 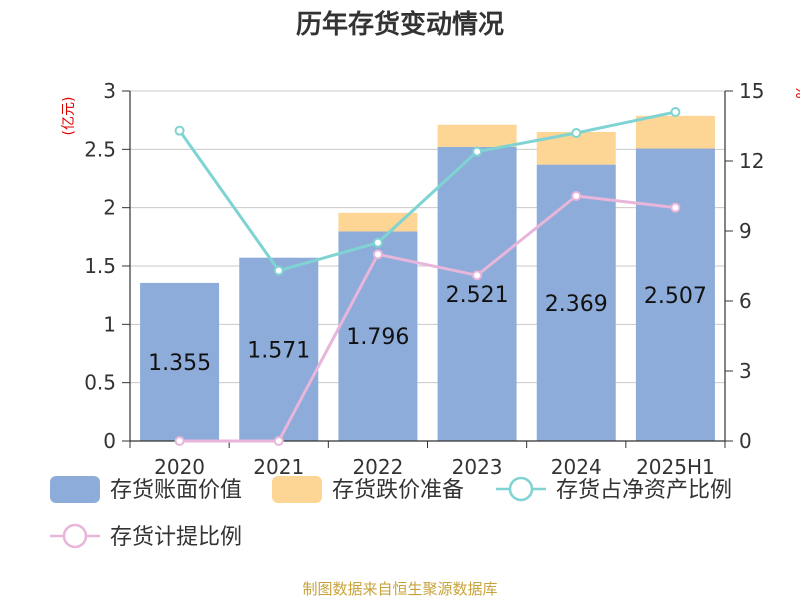 What do you see at coordinates (576, 467) in the screenshot?
I see `x-tick-label: 2024` at bounding box center [576, 467].